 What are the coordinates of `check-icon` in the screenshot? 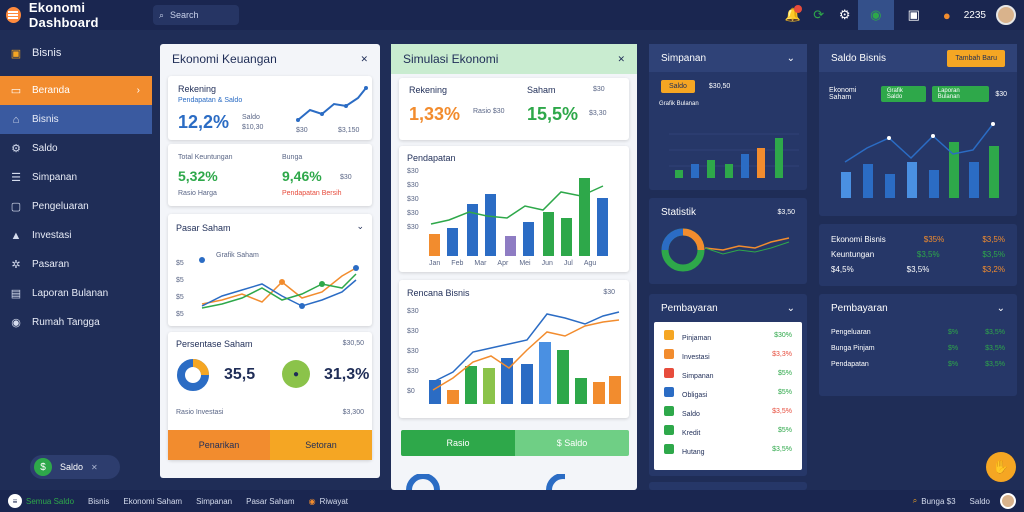 It's located at (669, 410).